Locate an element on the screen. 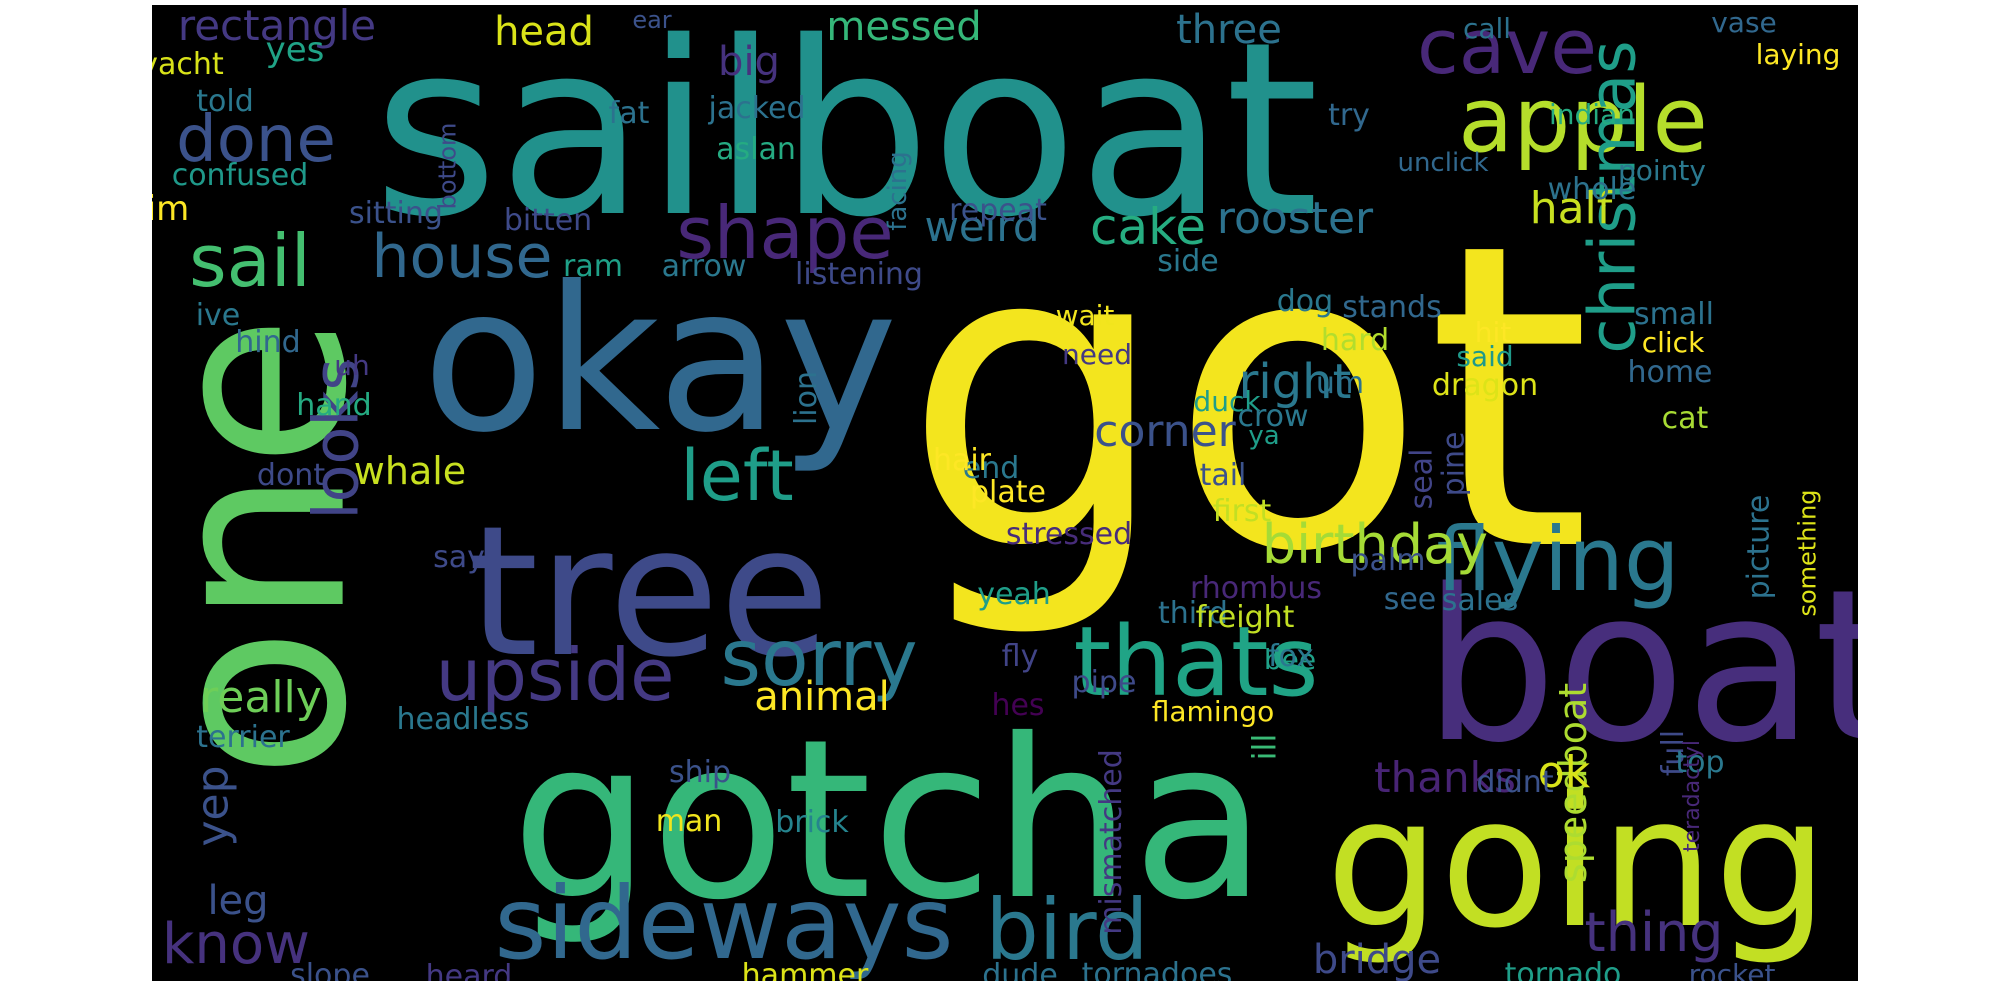 This screenshot has height=1000, width=2000. word-top: top is located at coordinates (1700, 762).